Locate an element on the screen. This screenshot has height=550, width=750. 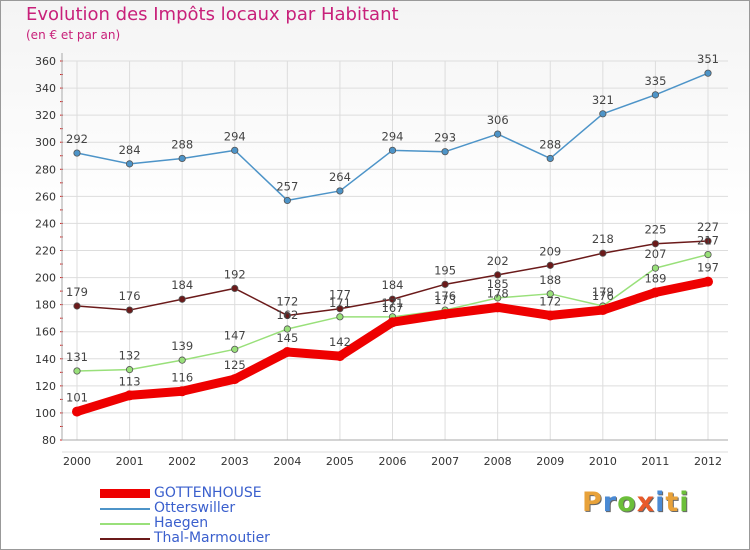
data-label-thal-marmoutier: 179 is located at coordinates (77, 292).